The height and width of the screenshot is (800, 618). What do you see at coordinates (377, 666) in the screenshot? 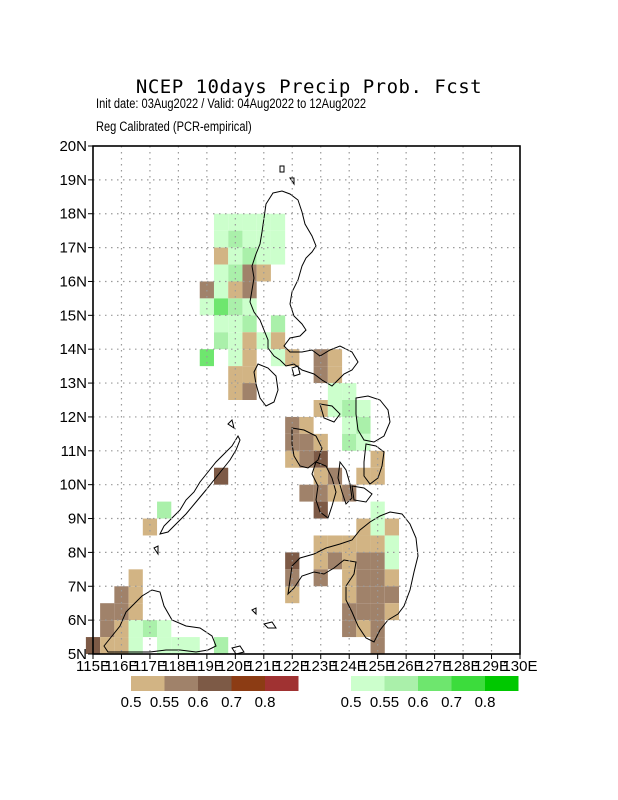
I see `lon-label: 125E` at bounding box center [377, 666].